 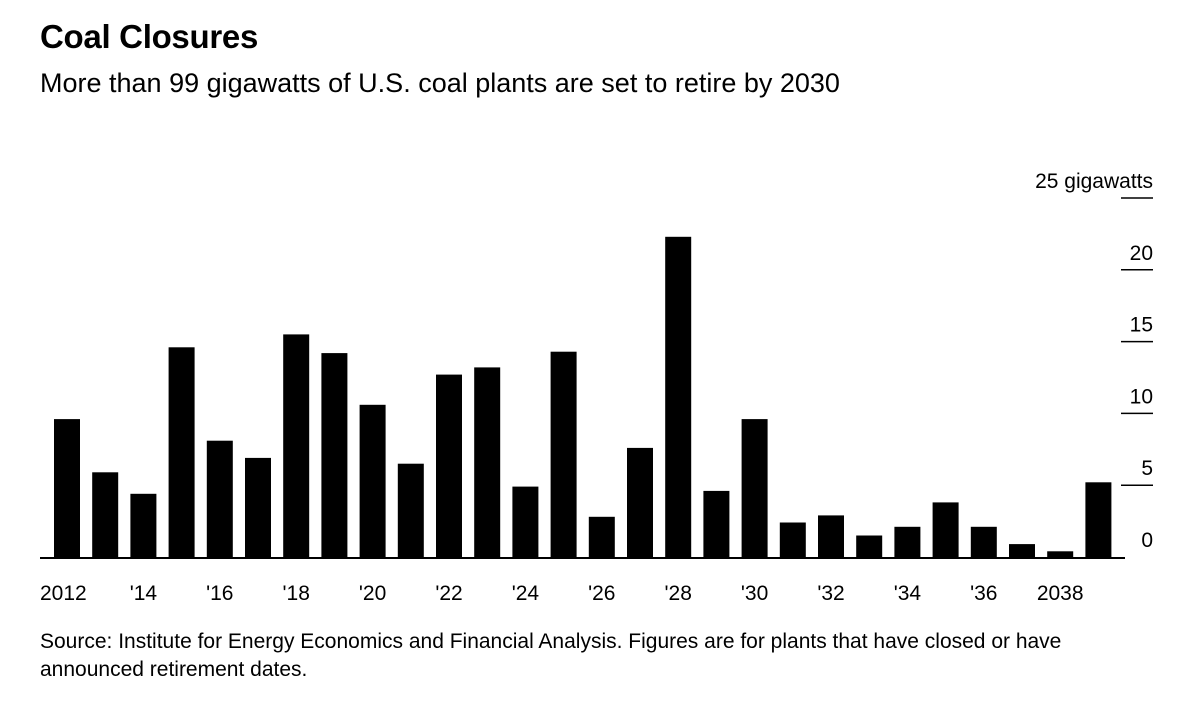 What do you see at coordinates (830, 593) in the screenshot?
I see `x-tick-label: '32` at bounding box center [830, 593].